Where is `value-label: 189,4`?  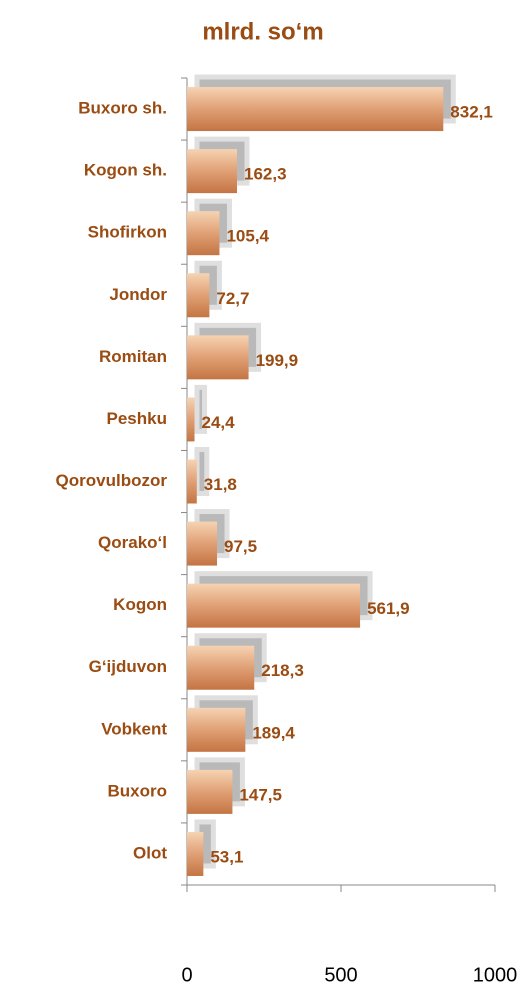 value-label: 189,4 is located at coordinates (273, 732).